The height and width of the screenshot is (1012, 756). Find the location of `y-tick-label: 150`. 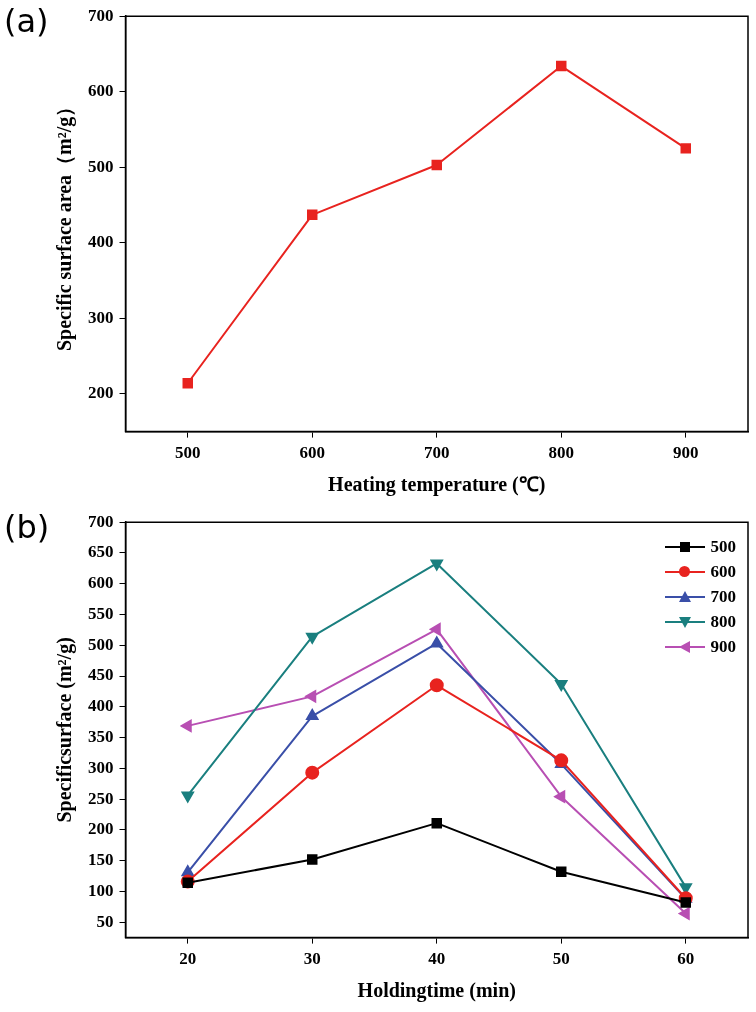

y-tick-label: 150 is located at coordinates (101, 860).